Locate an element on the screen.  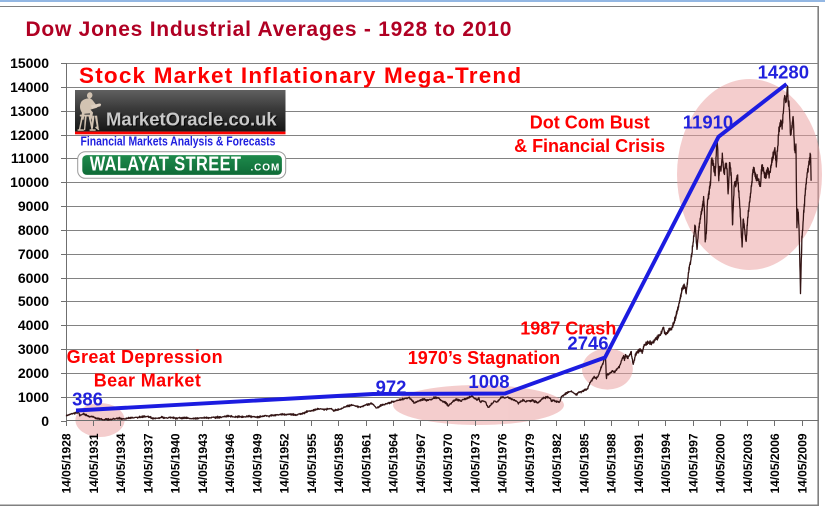
svg-text: 14/05/1973 is located at coordinates (475, 463).